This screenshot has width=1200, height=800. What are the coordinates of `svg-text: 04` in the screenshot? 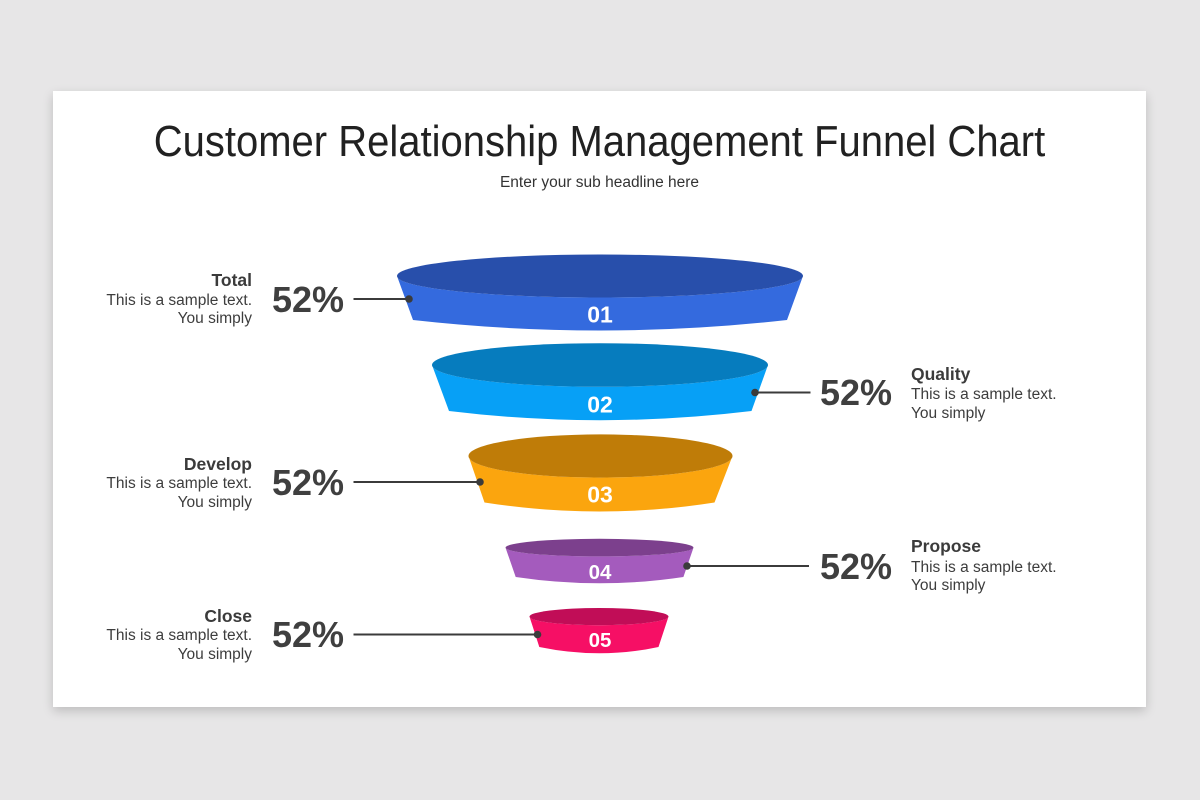 It's located at (600, 572).